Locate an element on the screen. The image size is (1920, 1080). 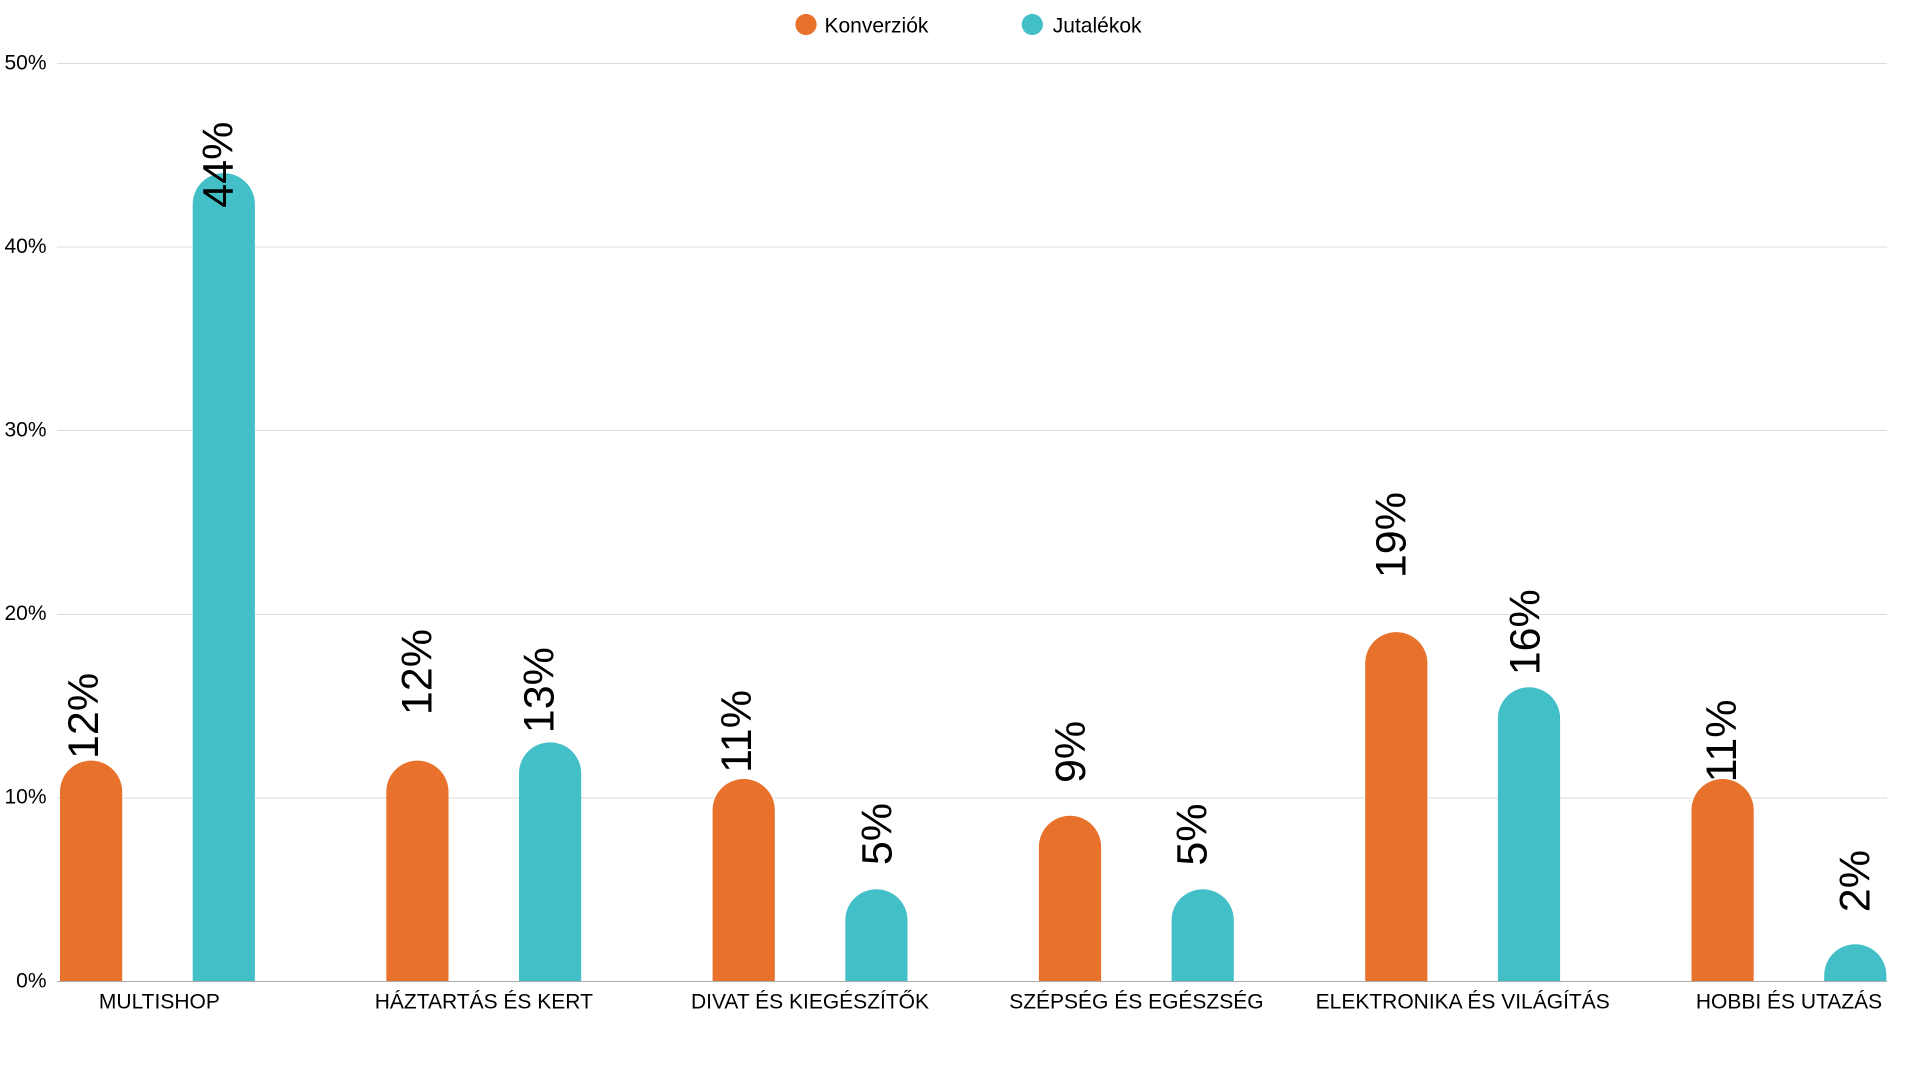
svg-text: 9% is located at coordinates (1071, 752).